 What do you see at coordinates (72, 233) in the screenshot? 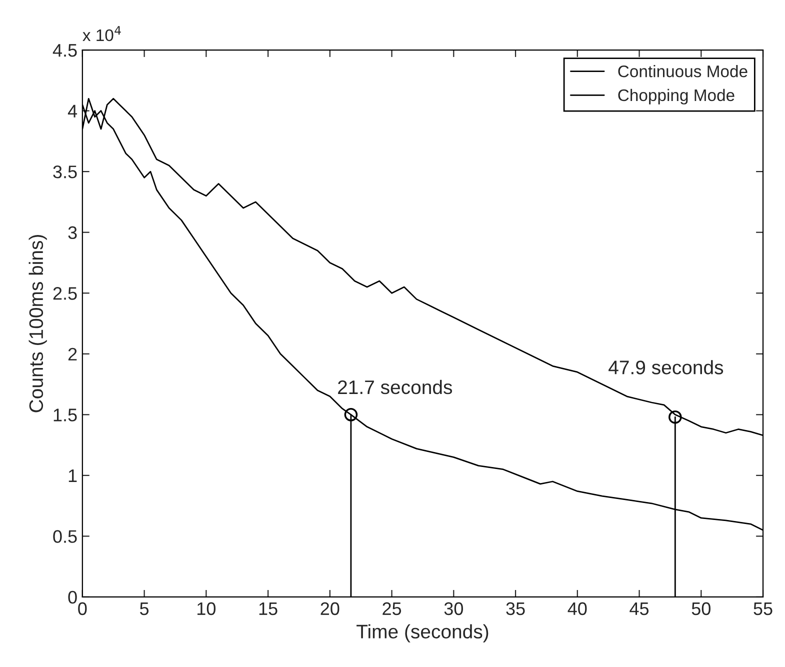
I see `y-tick-label: 3` at bounding box center [72, 233].